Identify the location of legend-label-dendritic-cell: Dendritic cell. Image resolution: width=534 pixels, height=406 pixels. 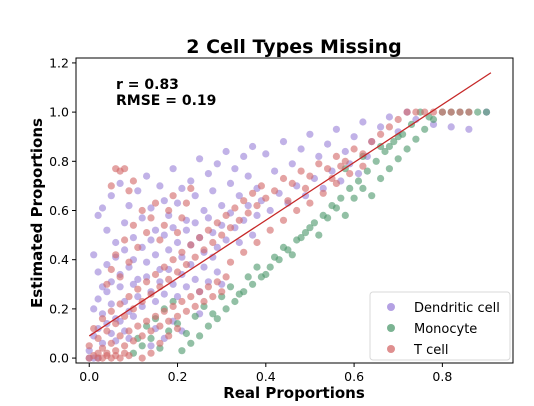
(457, 308).